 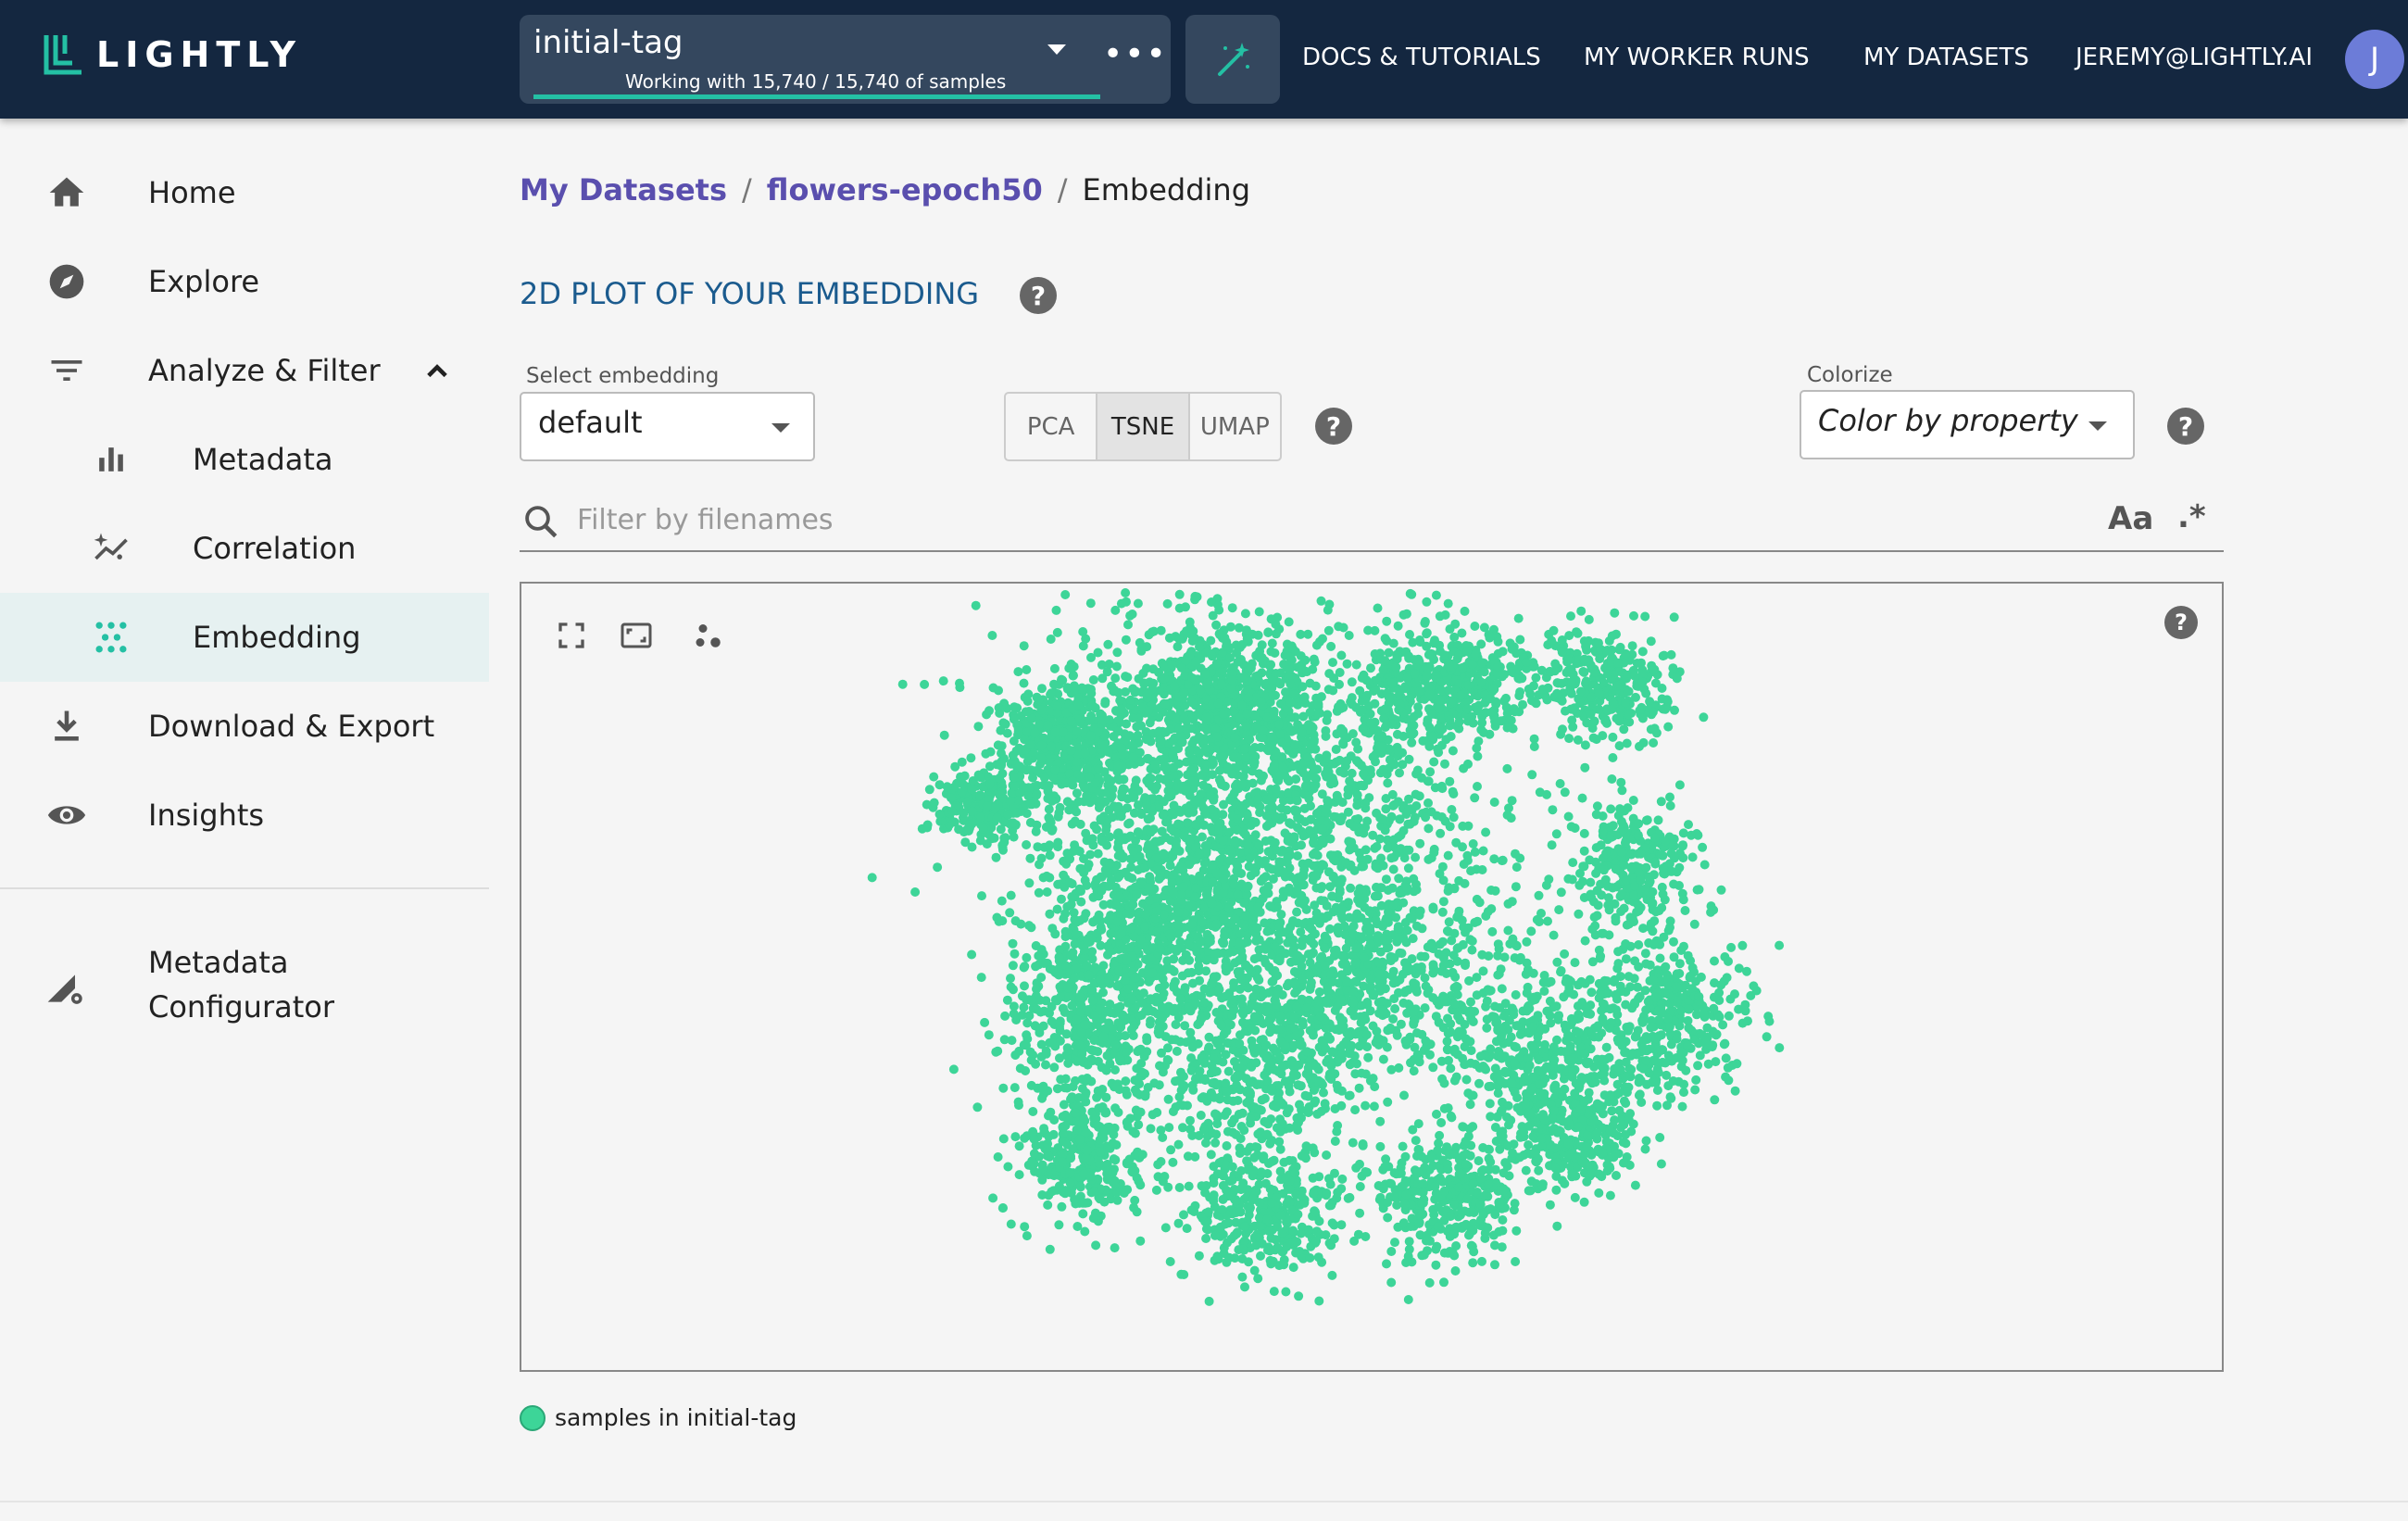 What do you see at coordinates (244, 988) in the screenshot?
I see `sidebar-item-metadata-configurator: Metadata Configurator` at bounding box center [244, 988].